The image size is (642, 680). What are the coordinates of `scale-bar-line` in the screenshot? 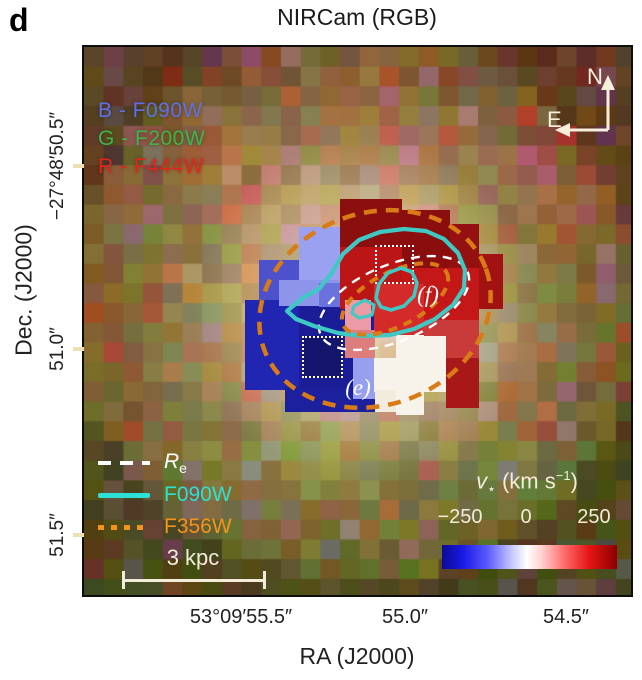 It's located at (193, 580).